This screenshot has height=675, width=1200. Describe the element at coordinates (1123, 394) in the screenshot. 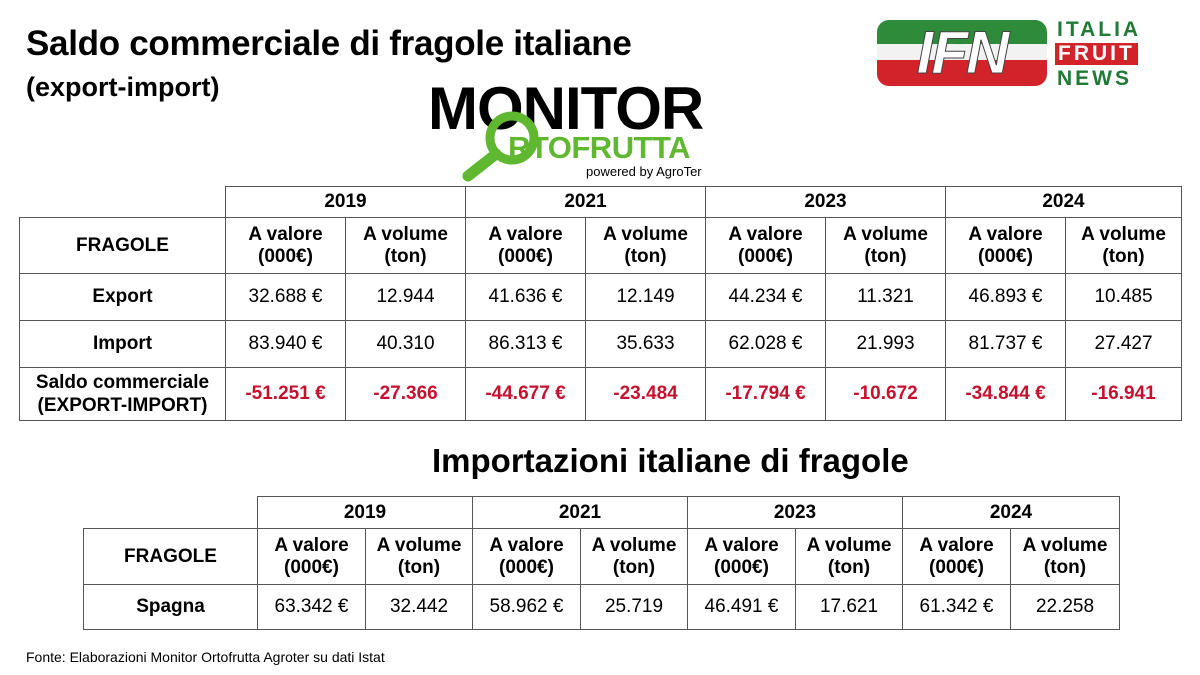

I see `cell-volume-negative: -16.941` at that location.